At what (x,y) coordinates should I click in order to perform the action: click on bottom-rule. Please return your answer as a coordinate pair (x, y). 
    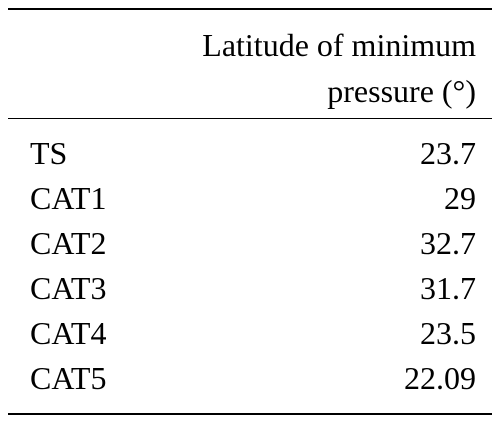
    Looking at the image, I should click on (250, 414).